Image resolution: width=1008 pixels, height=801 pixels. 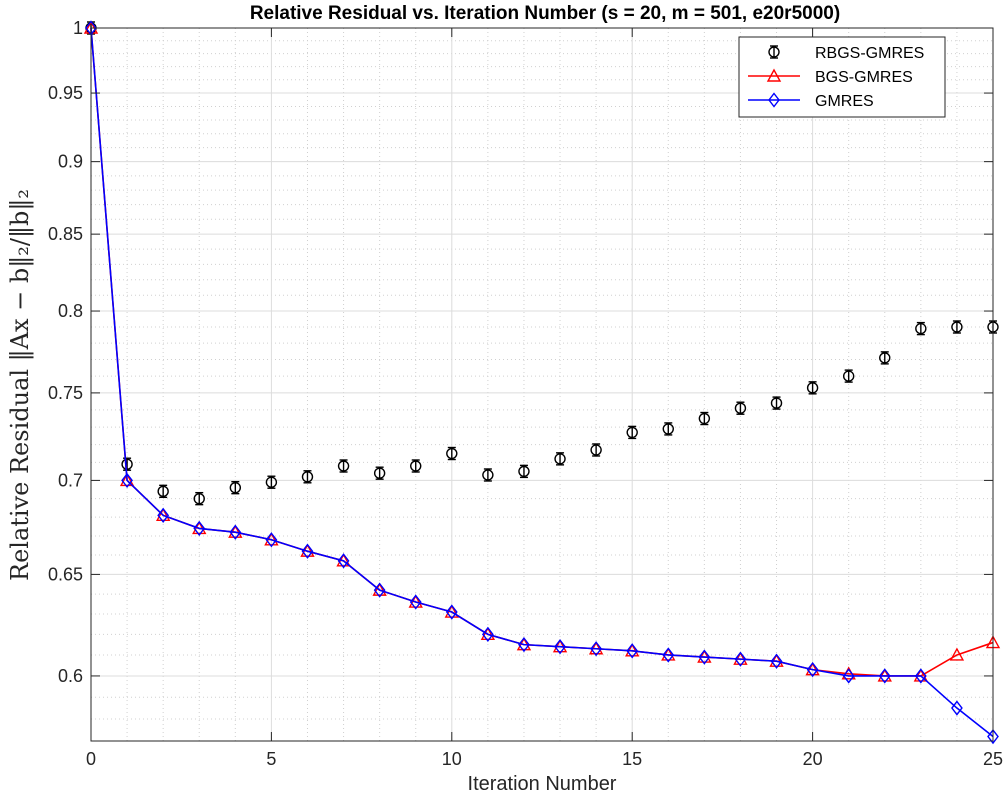 What do you see at coordinates (78, 28) in the screenshot?
I see `y-tick-label: 1` at bounding box center [78, 28].